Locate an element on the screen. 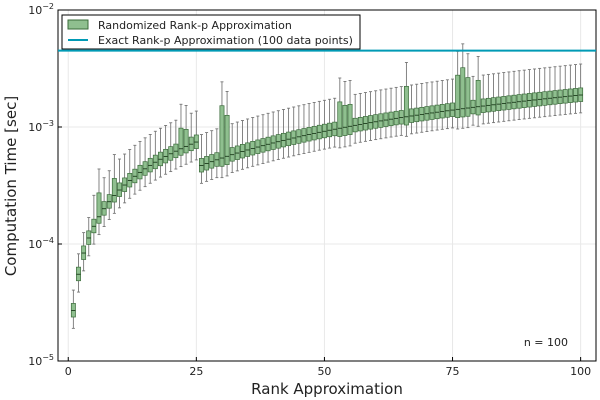  sample-size-annotation: n = 100 is located at coordinates (546, 342).